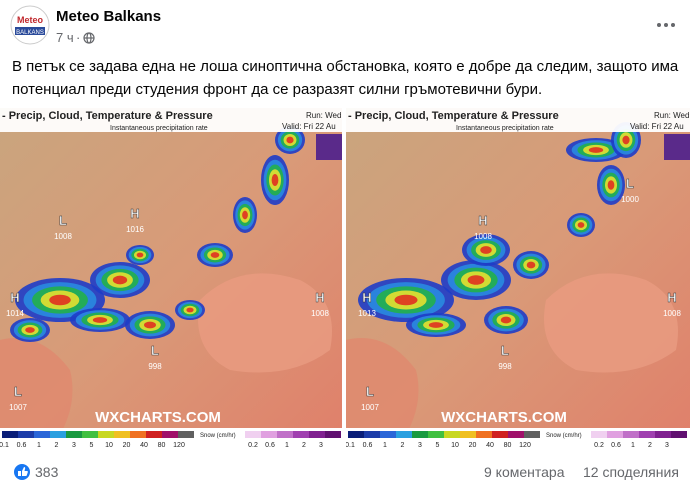 This screenshot has height=491, width=690. Describe the element at coordinates (15, 313) in the screenshot. I see `pressure-value: 1014` at that location.